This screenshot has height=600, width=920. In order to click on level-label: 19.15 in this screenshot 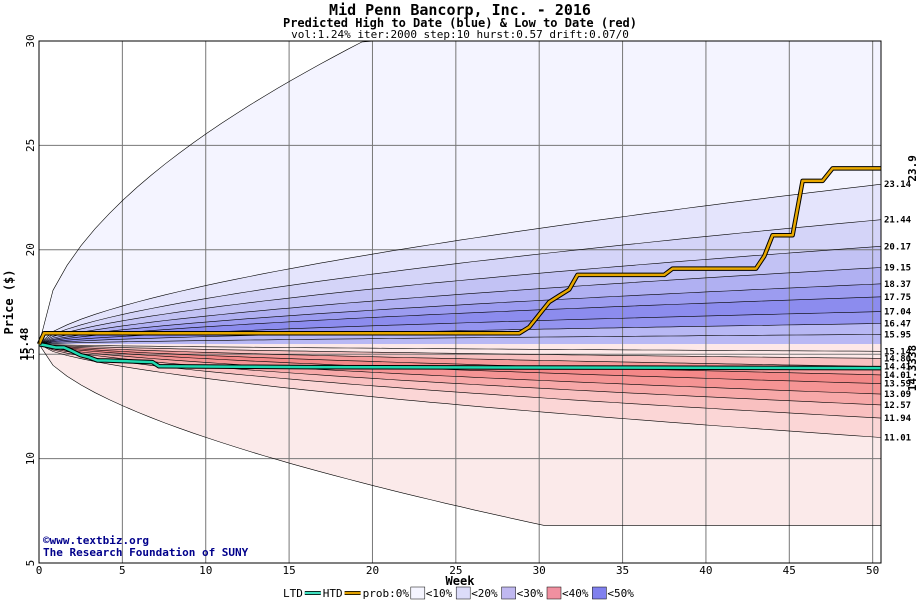, I will do `click(897, 269)`.